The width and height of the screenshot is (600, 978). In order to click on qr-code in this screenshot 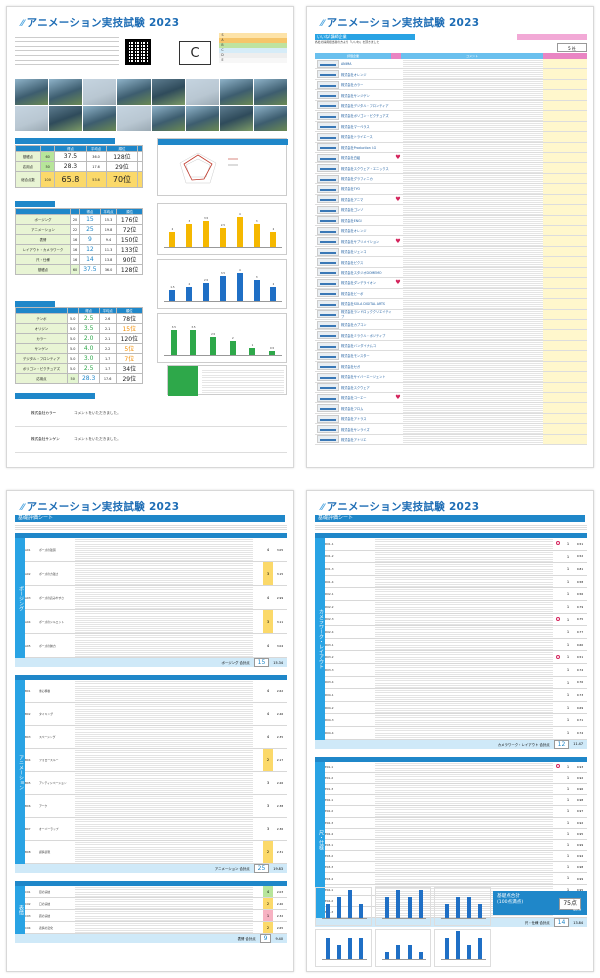, I will do `click(138, 52)`.